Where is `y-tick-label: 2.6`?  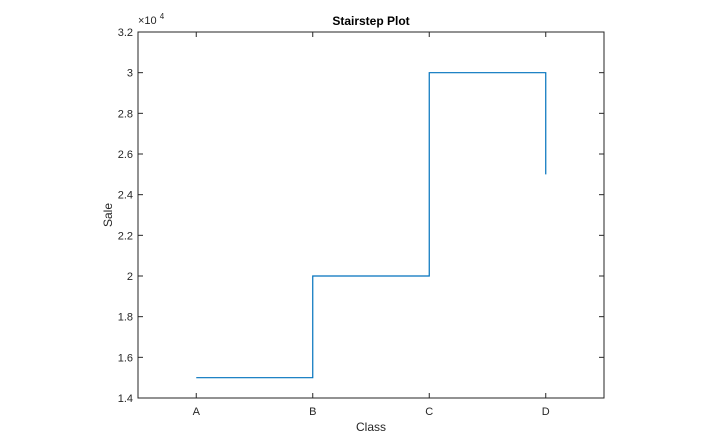 y-tick-label: 2.6 is located at coordinates (125, 155).